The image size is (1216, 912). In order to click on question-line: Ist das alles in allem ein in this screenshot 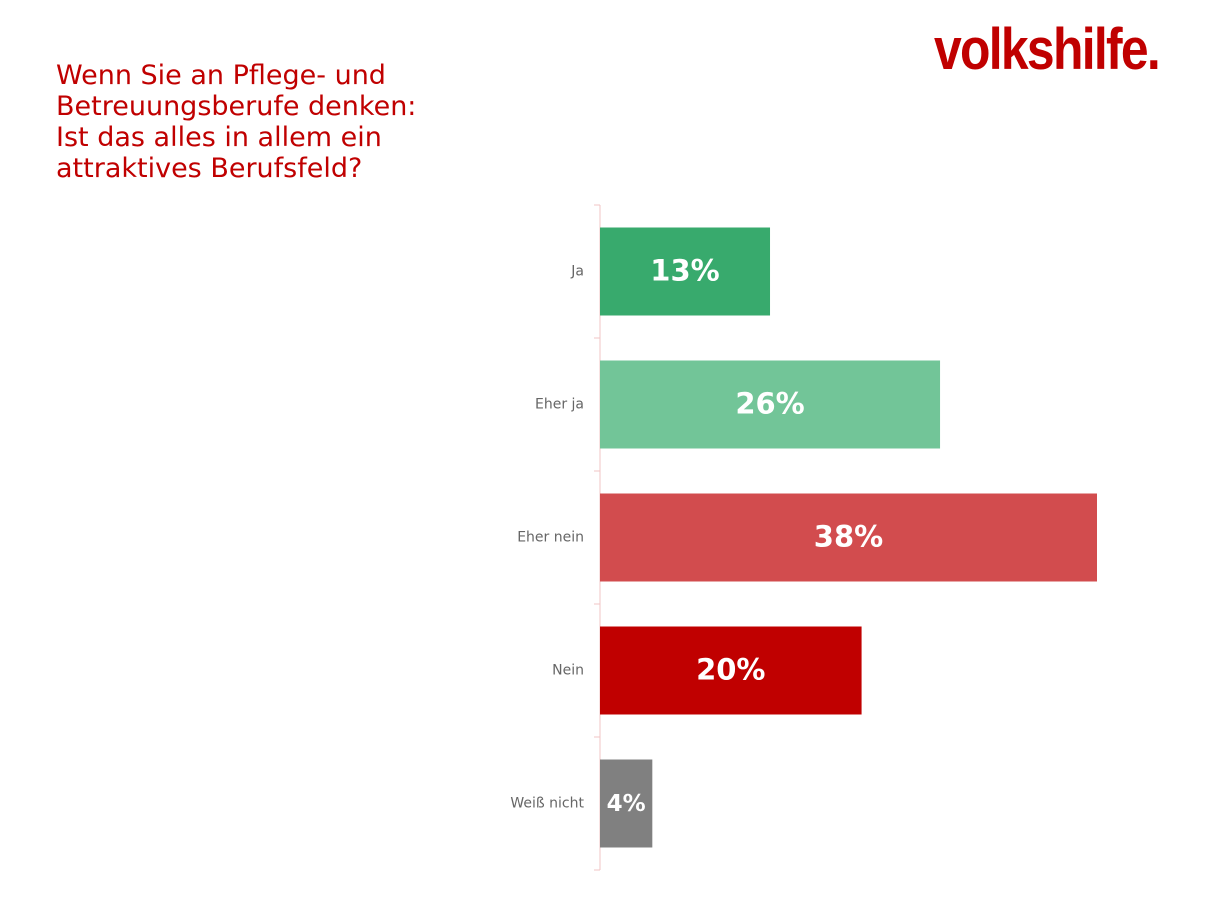, I will do `click(219, 137)`.